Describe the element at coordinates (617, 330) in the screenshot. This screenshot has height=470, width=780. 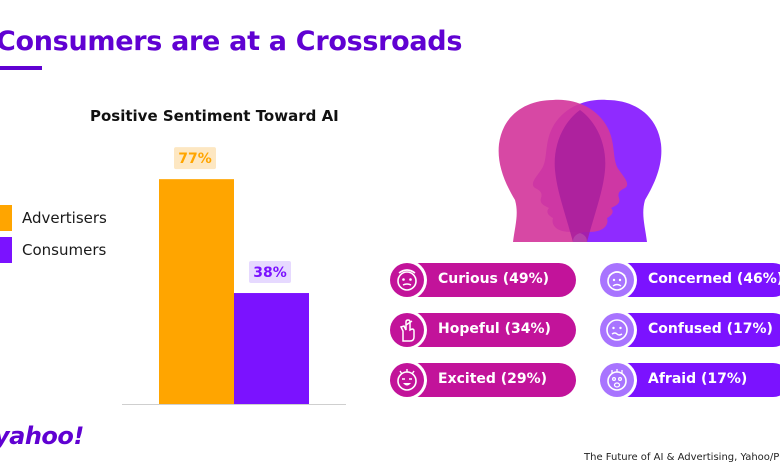
I see `confused-face-icon` at that location.